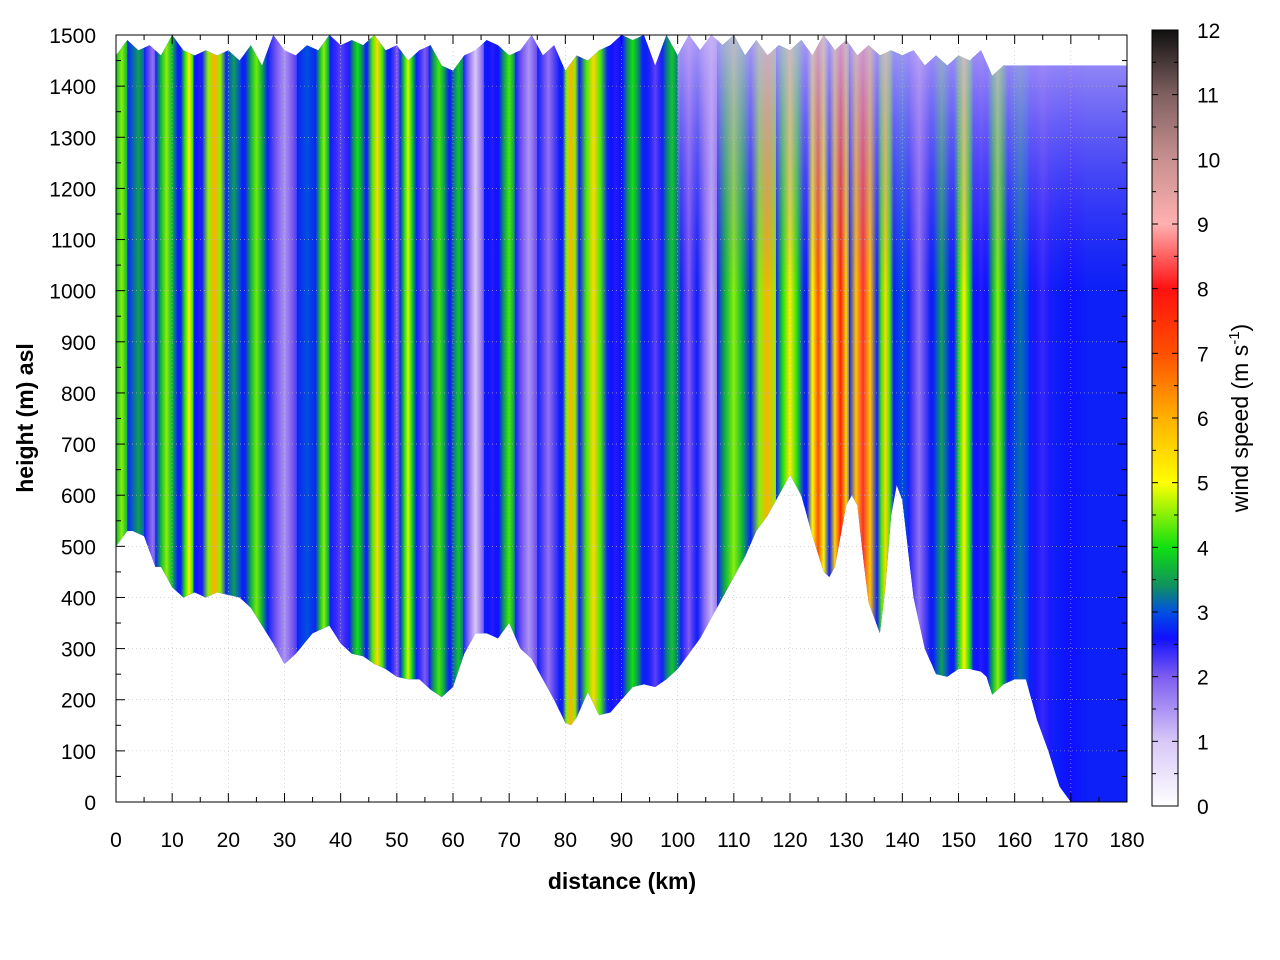 The image size is (1280, 960). Describe the element at coordinates (72, 87) in the screenshot. I see `y-tick-label: 1400` at that location.